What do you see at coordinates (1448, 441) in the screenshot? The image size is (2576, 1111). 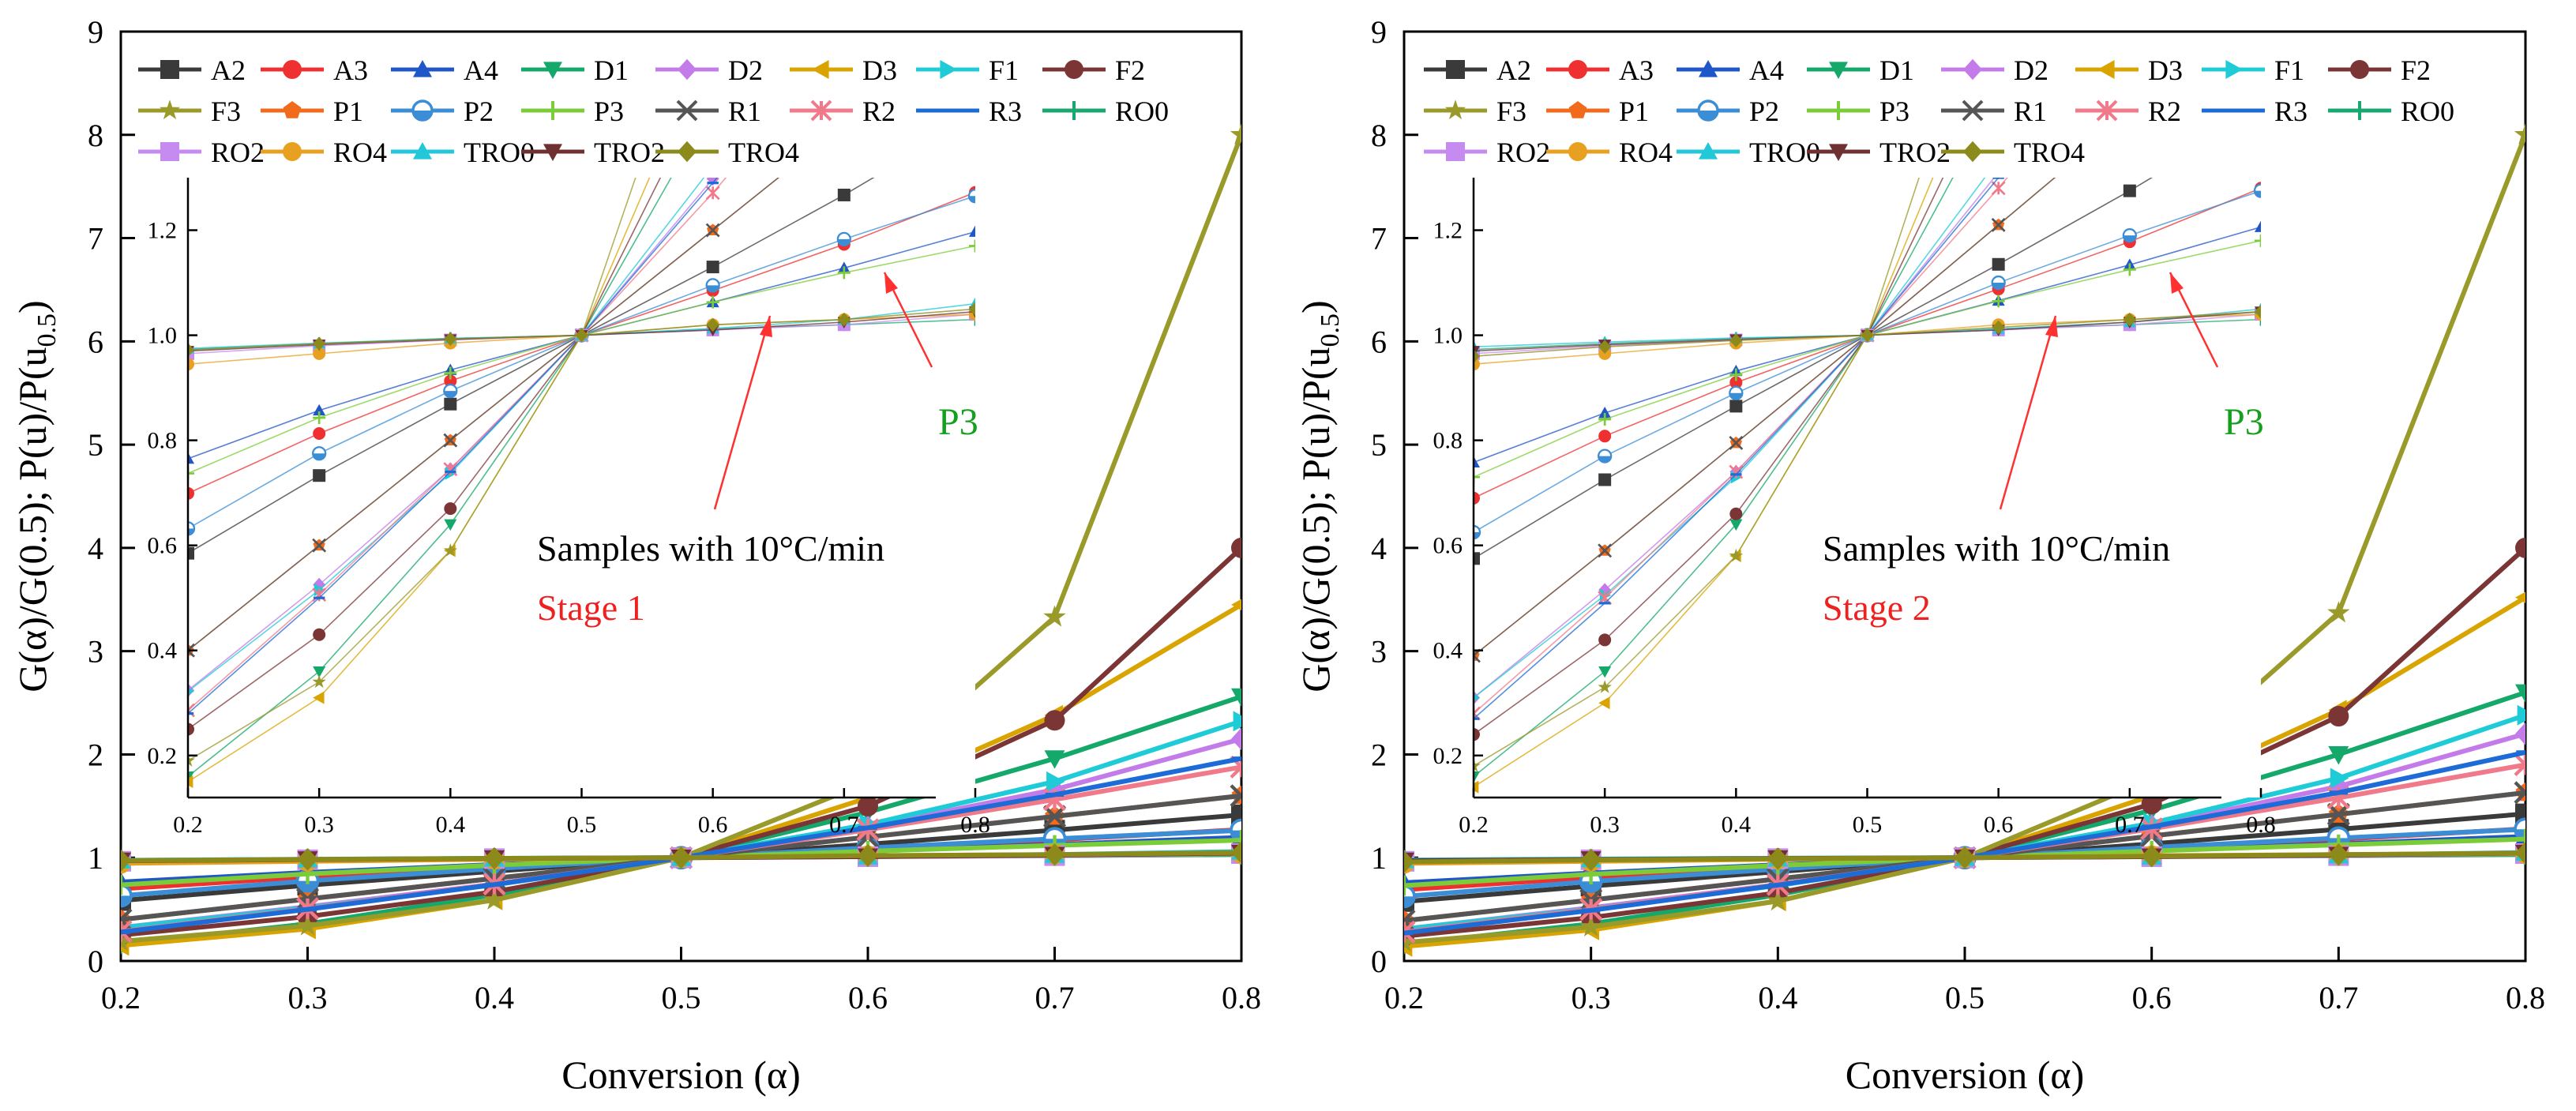 I see `inset-y-tick-label: 0.8` at bounding box center [1448, 441].